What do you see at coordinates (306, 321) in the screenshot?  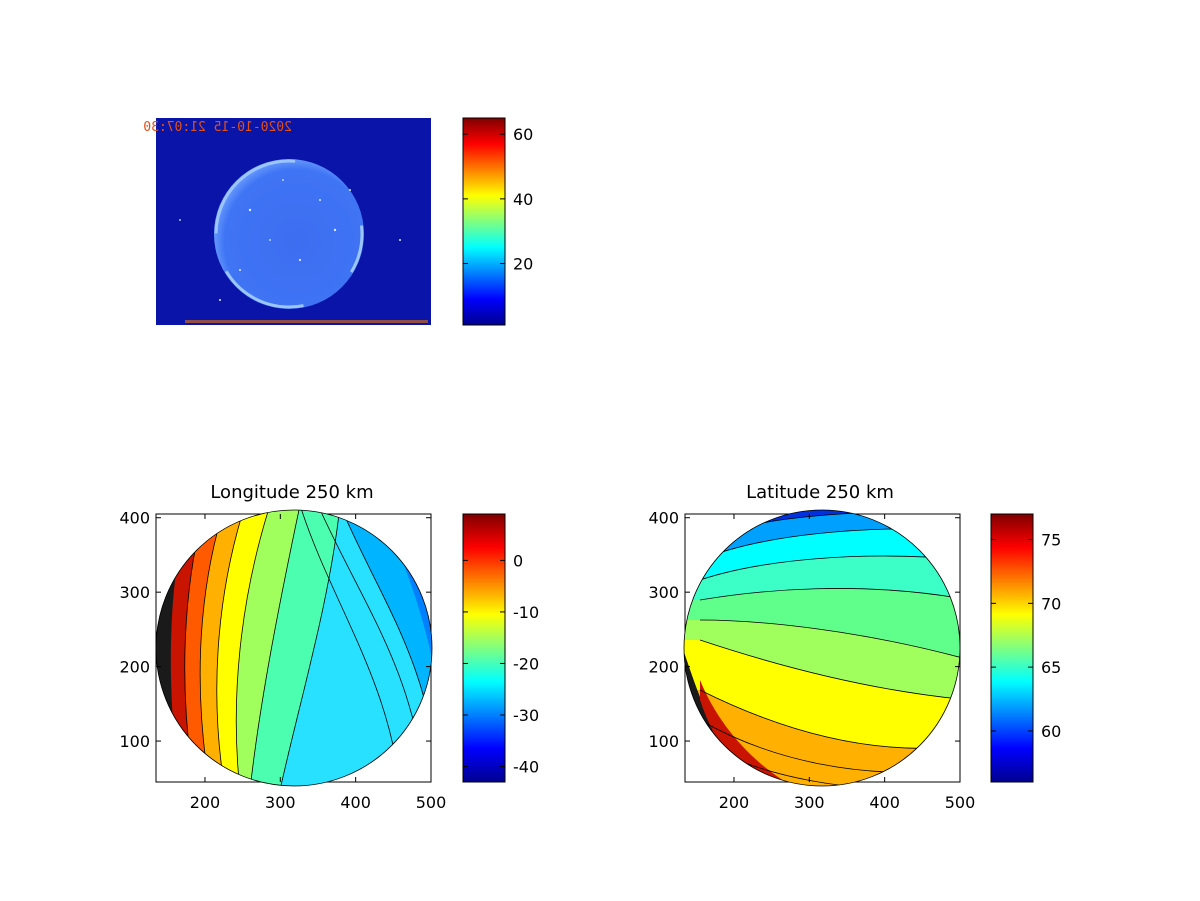 I see `image-footer-strip` at bounding box center [306, 321].